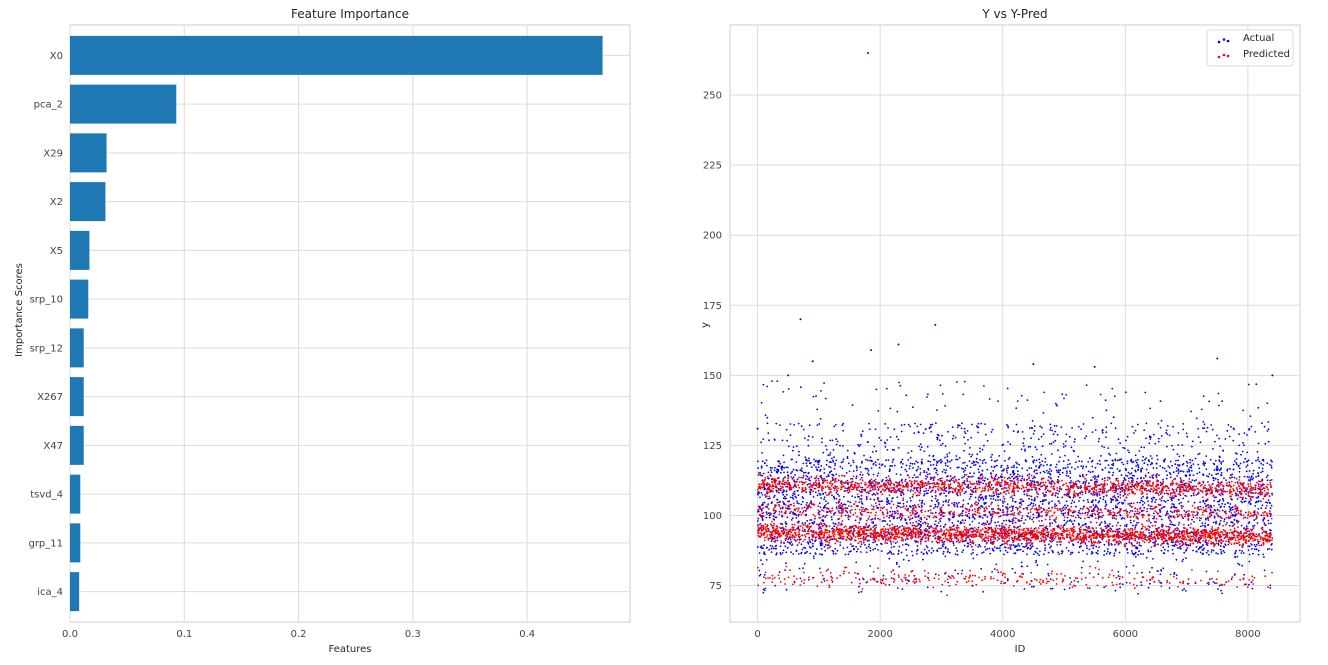 The image size is (1328, 665). What do you see at coordinates (48, 105) in the screenshot?
I see `bar-y-tick-label: pca_2` at bounding box center [48, 105].